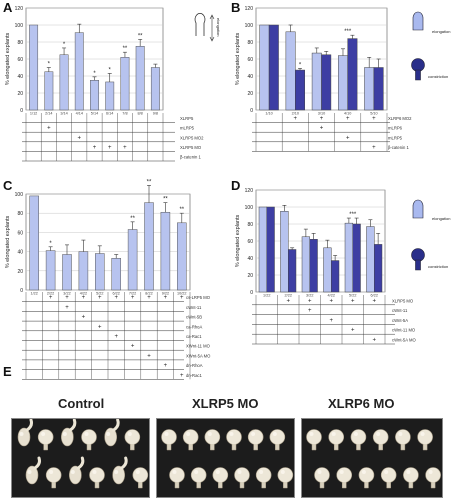  I want to click on table-row-label: XLRP5, so click(187, 118).